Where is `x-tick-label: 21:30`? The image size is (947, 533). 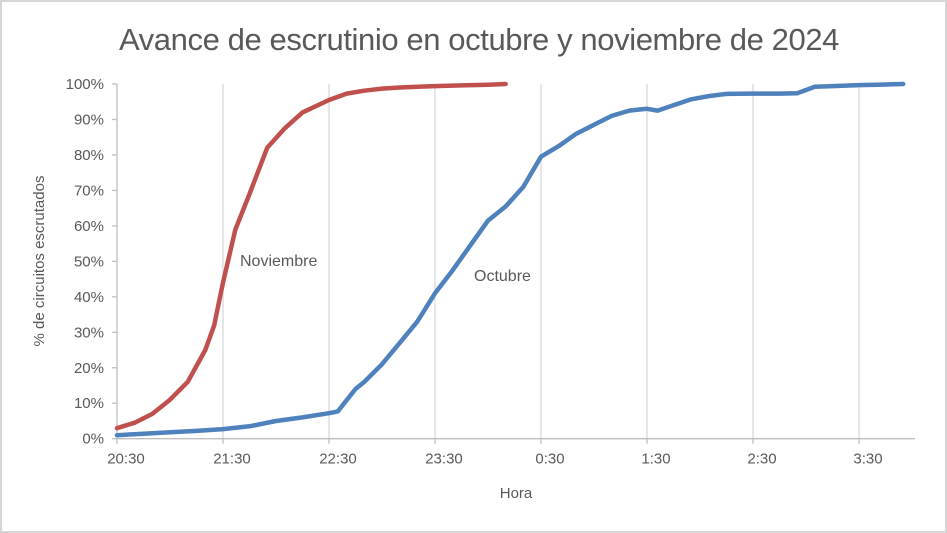
x-tick-label: 21:30 is located at coordinates (232, 459).